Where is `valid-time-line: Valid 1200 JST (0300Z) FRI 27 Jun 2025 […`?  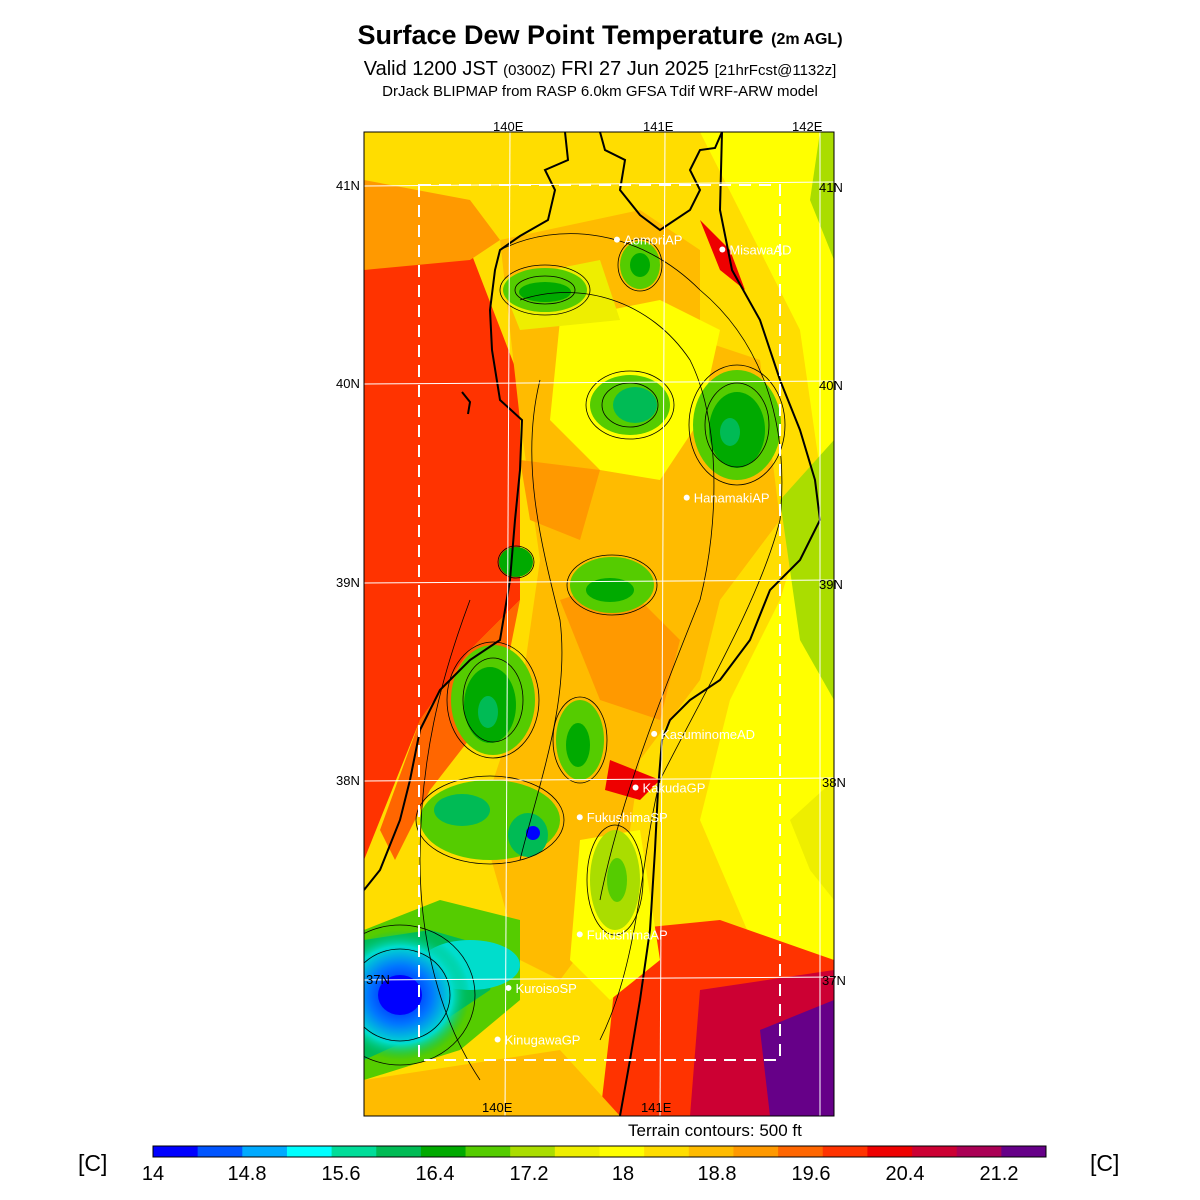 valid-time-line: Valid 1200 JST (0300Z) FRI 27 Jun 2025 [… is located at coordinates (600, 69).